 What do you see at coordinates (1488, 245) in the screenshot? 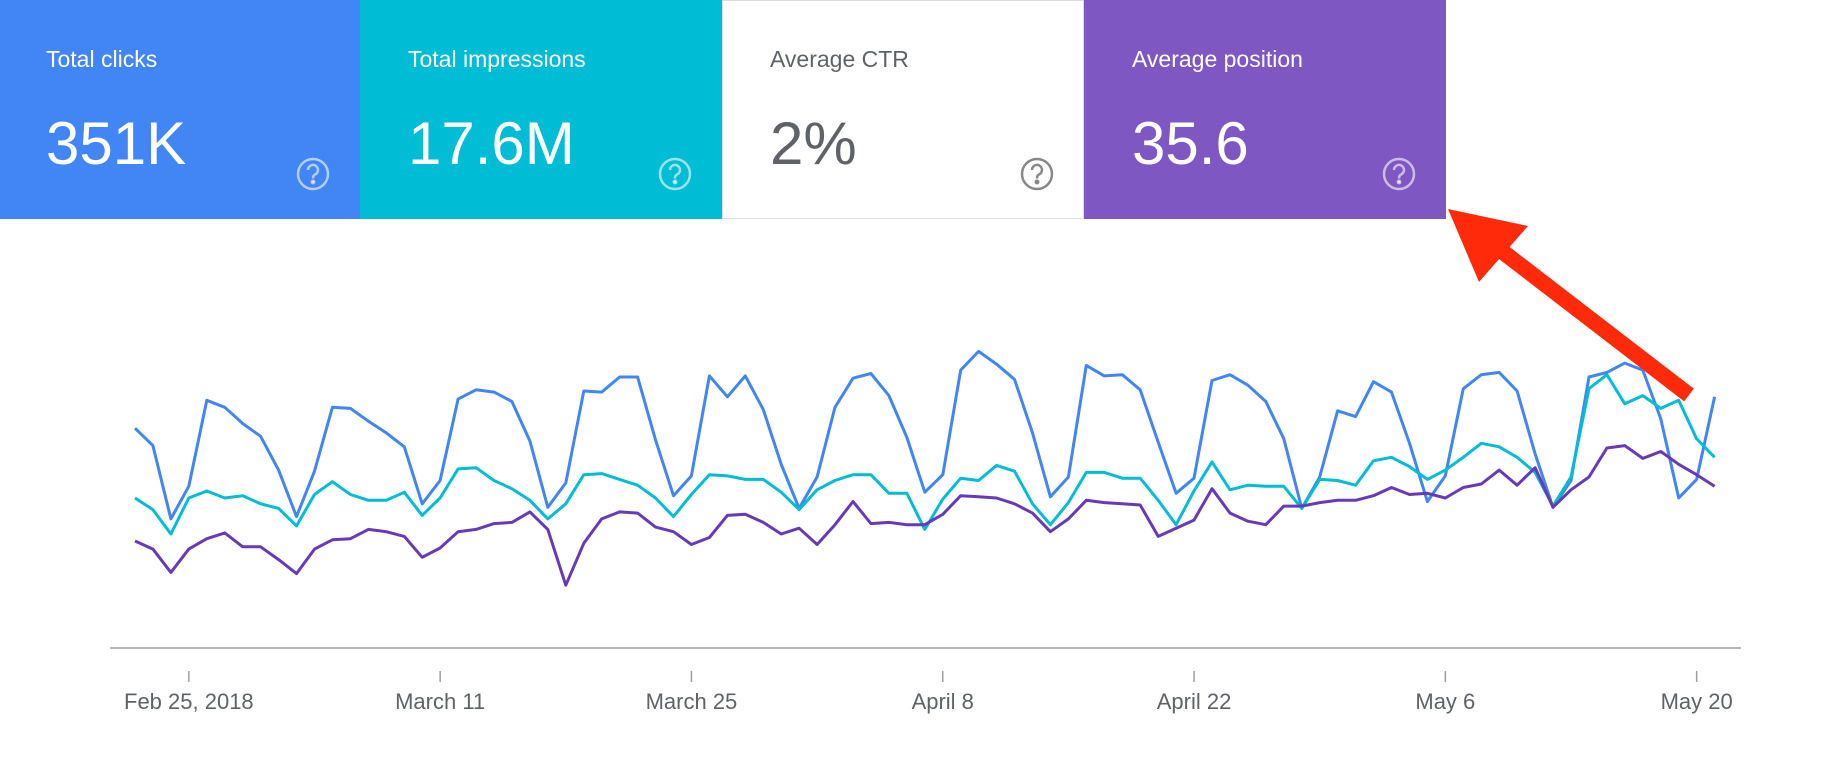
I see `arrow-head` at bounding box center [1488, 245].